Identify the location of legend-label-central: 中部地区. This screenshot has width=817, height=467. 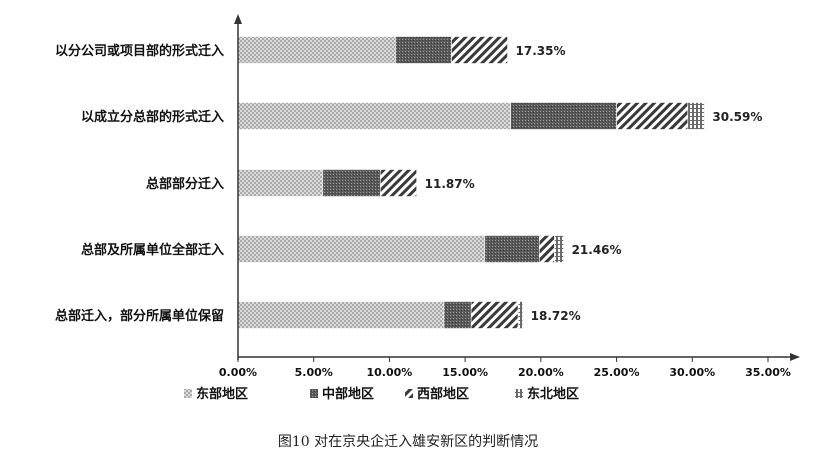
(348, 394).